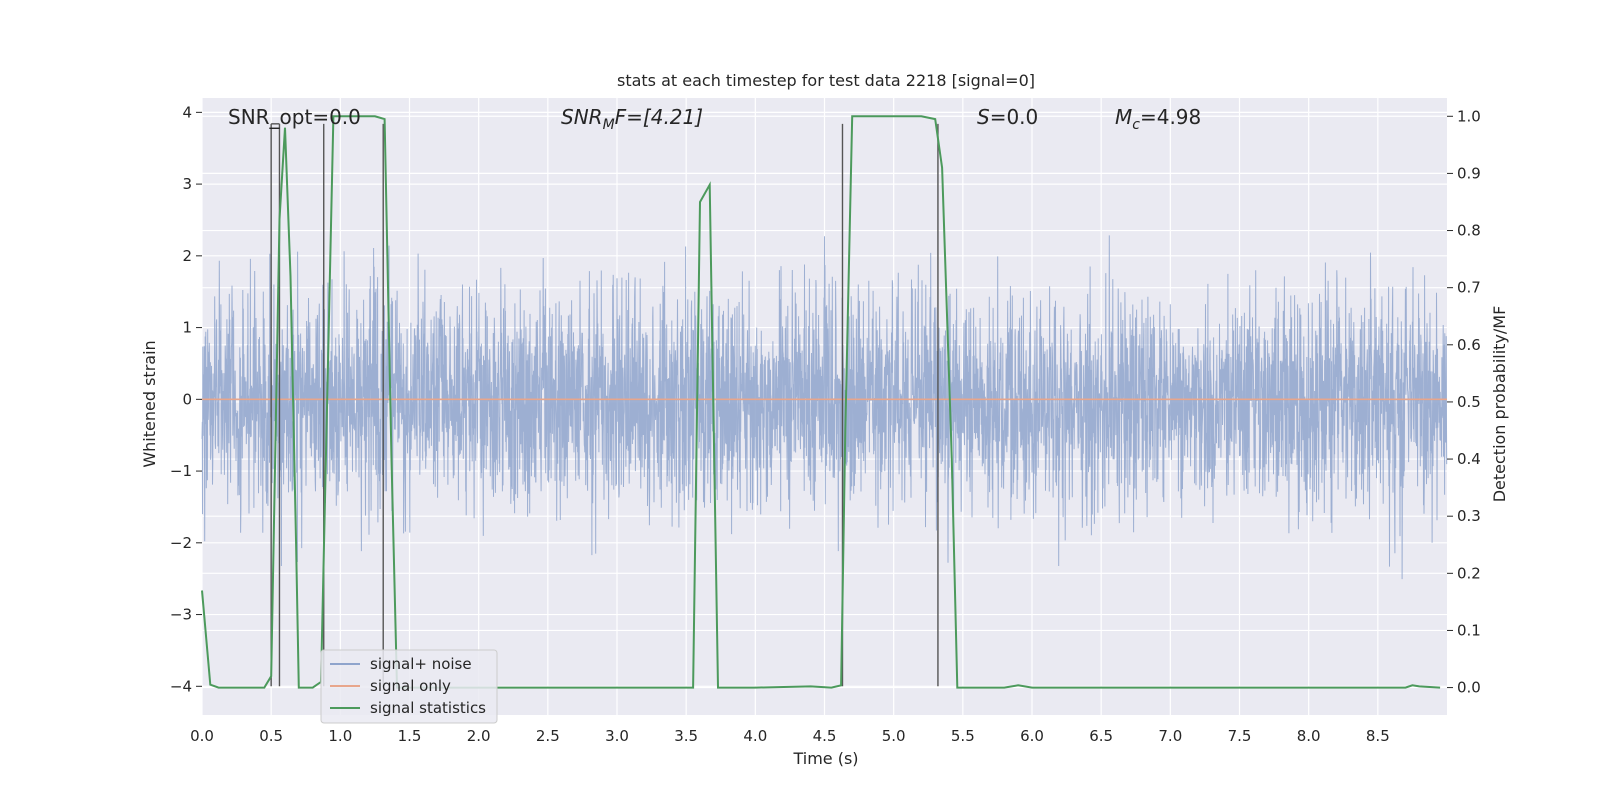  What do you see at coordinates (187, 399) in the screenshot?
I see `y-tick-label: 0` at bounding box center [187, 399].